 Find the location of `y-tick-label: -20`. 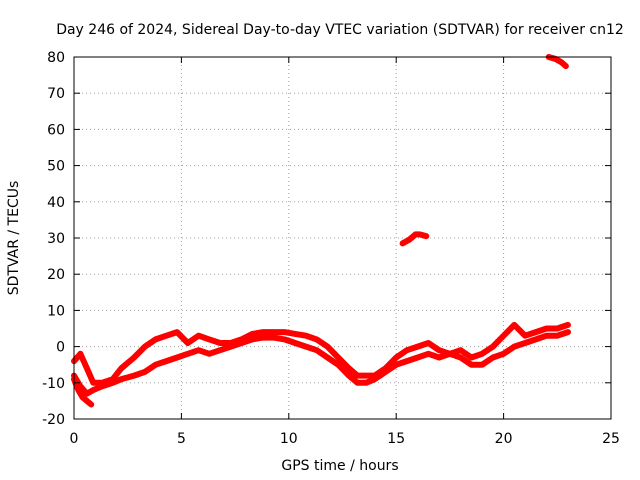

y-tick-label: -20 is located at coordinates (53, 420).